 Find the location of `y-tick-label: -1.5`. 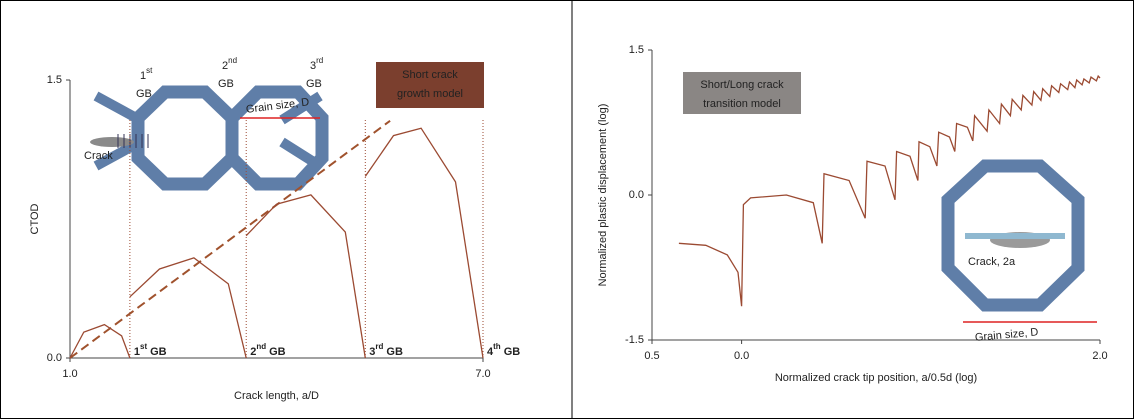

y-tick-label: -1.5 is located at coordinates (634, 340).